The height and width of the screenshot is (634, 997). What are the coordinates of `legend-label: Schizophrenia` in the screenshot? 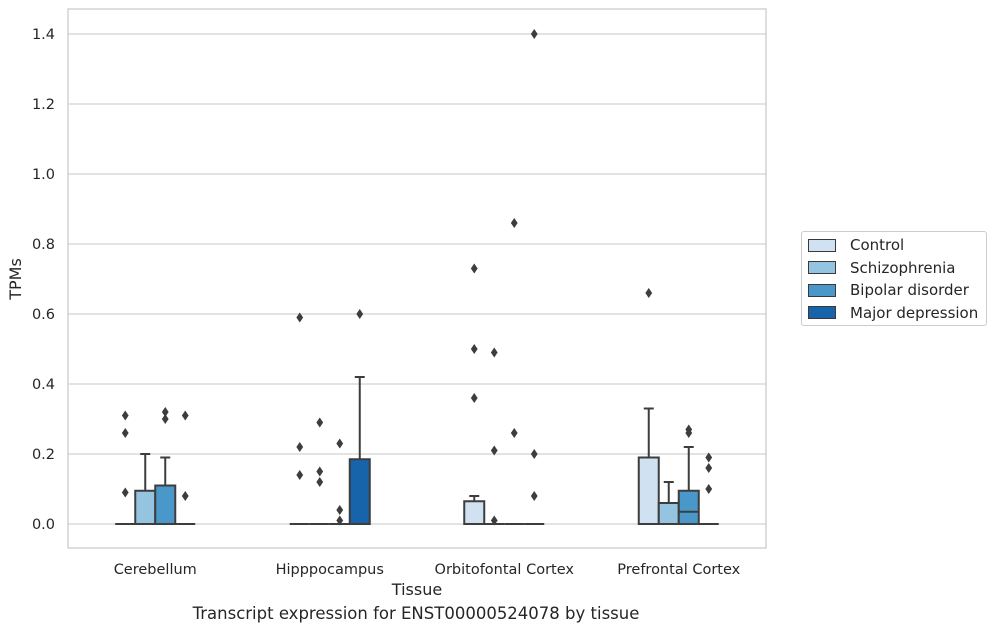 It's located at (903, 267).